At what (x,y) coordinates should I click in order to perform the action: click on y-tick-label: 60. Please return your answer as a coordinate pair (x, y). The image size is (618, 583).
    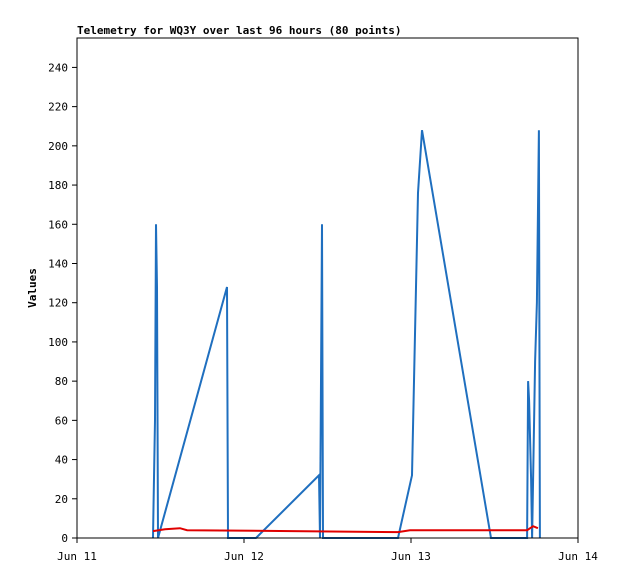
    Looking at the image, I should click on (61, 420).